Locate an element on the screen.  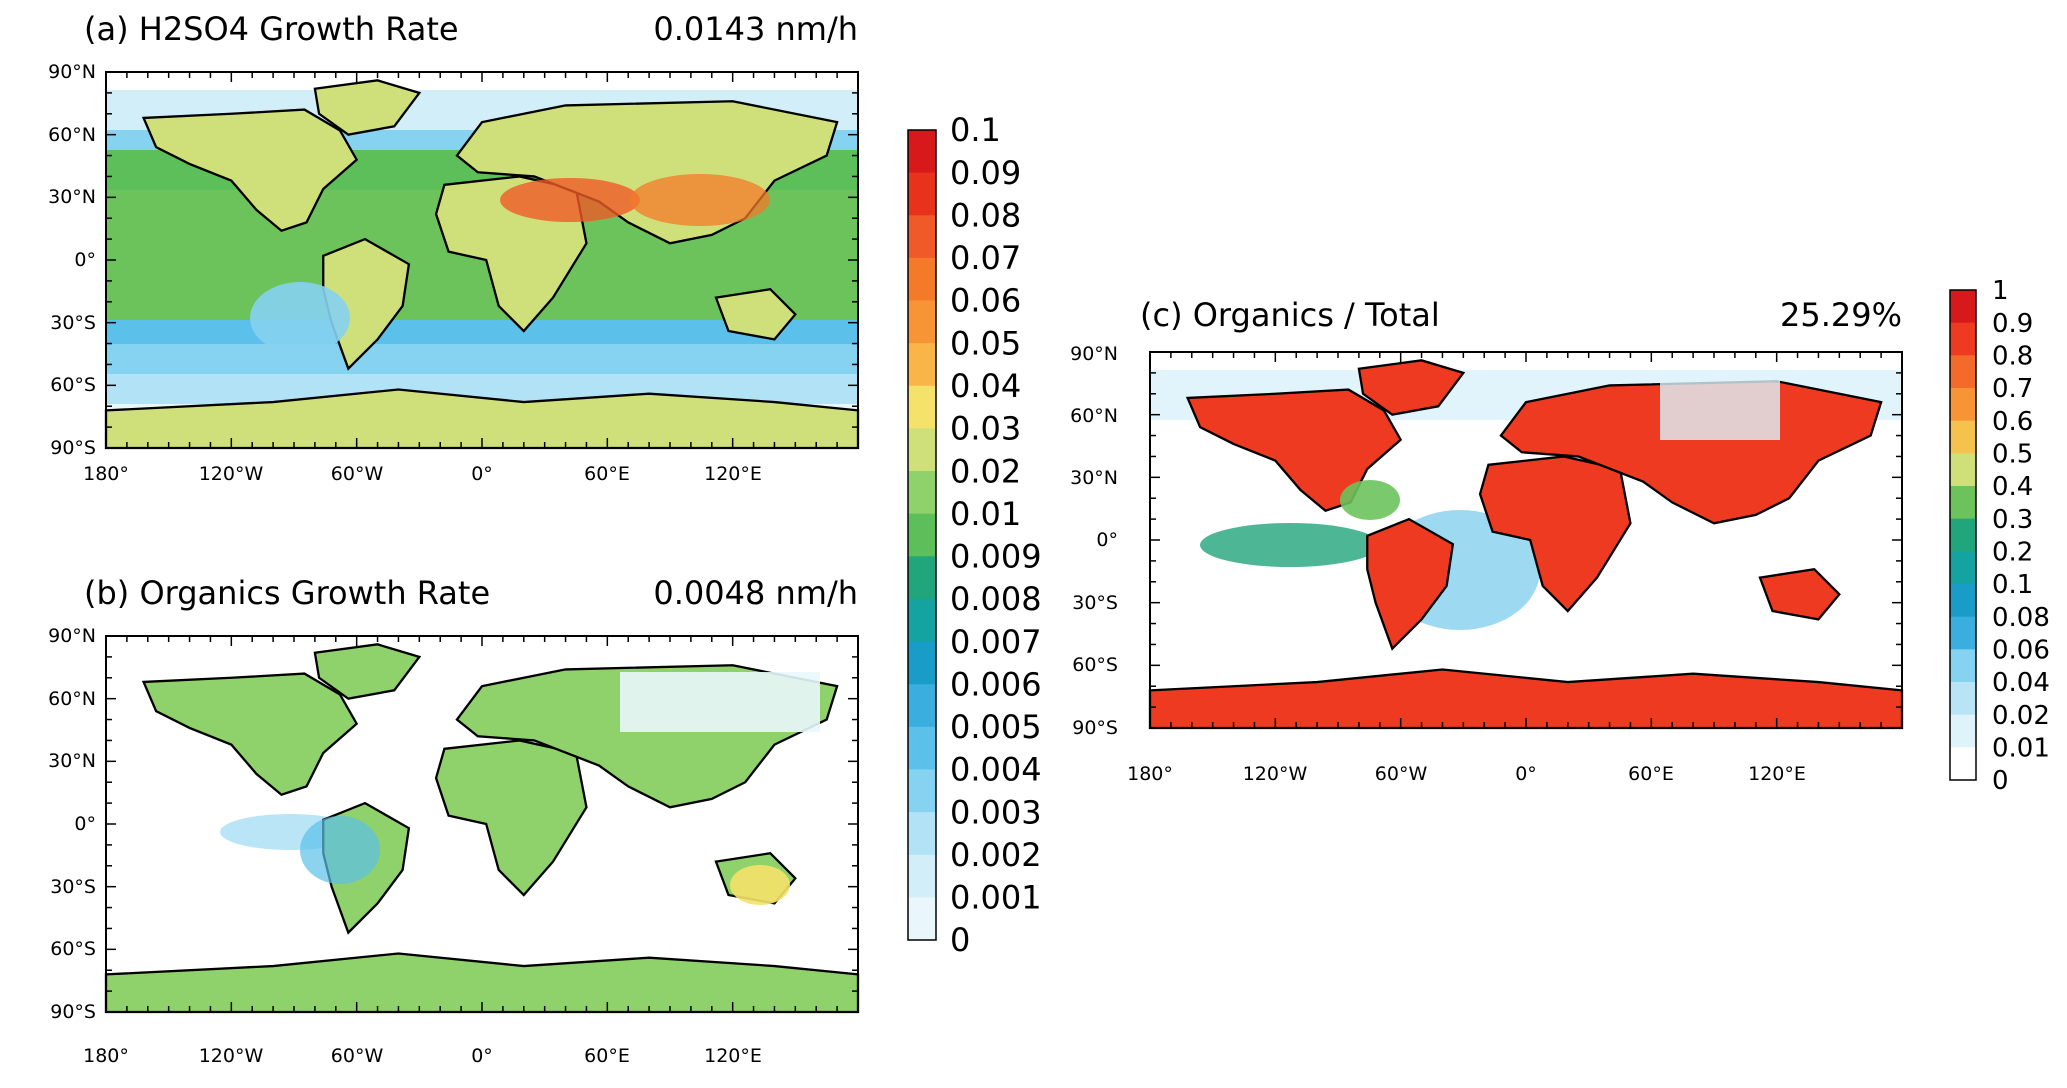
colorbar-label: 0.6 is located at coordinates (2012, 422).